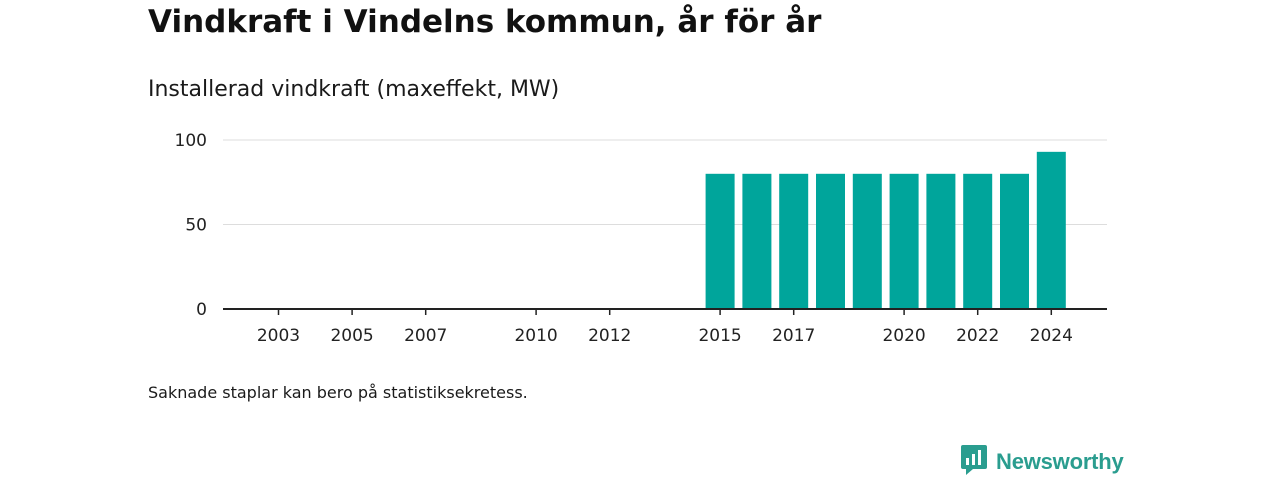  I want to click on brand-logo: Newsworthy, so click(1042, 462).